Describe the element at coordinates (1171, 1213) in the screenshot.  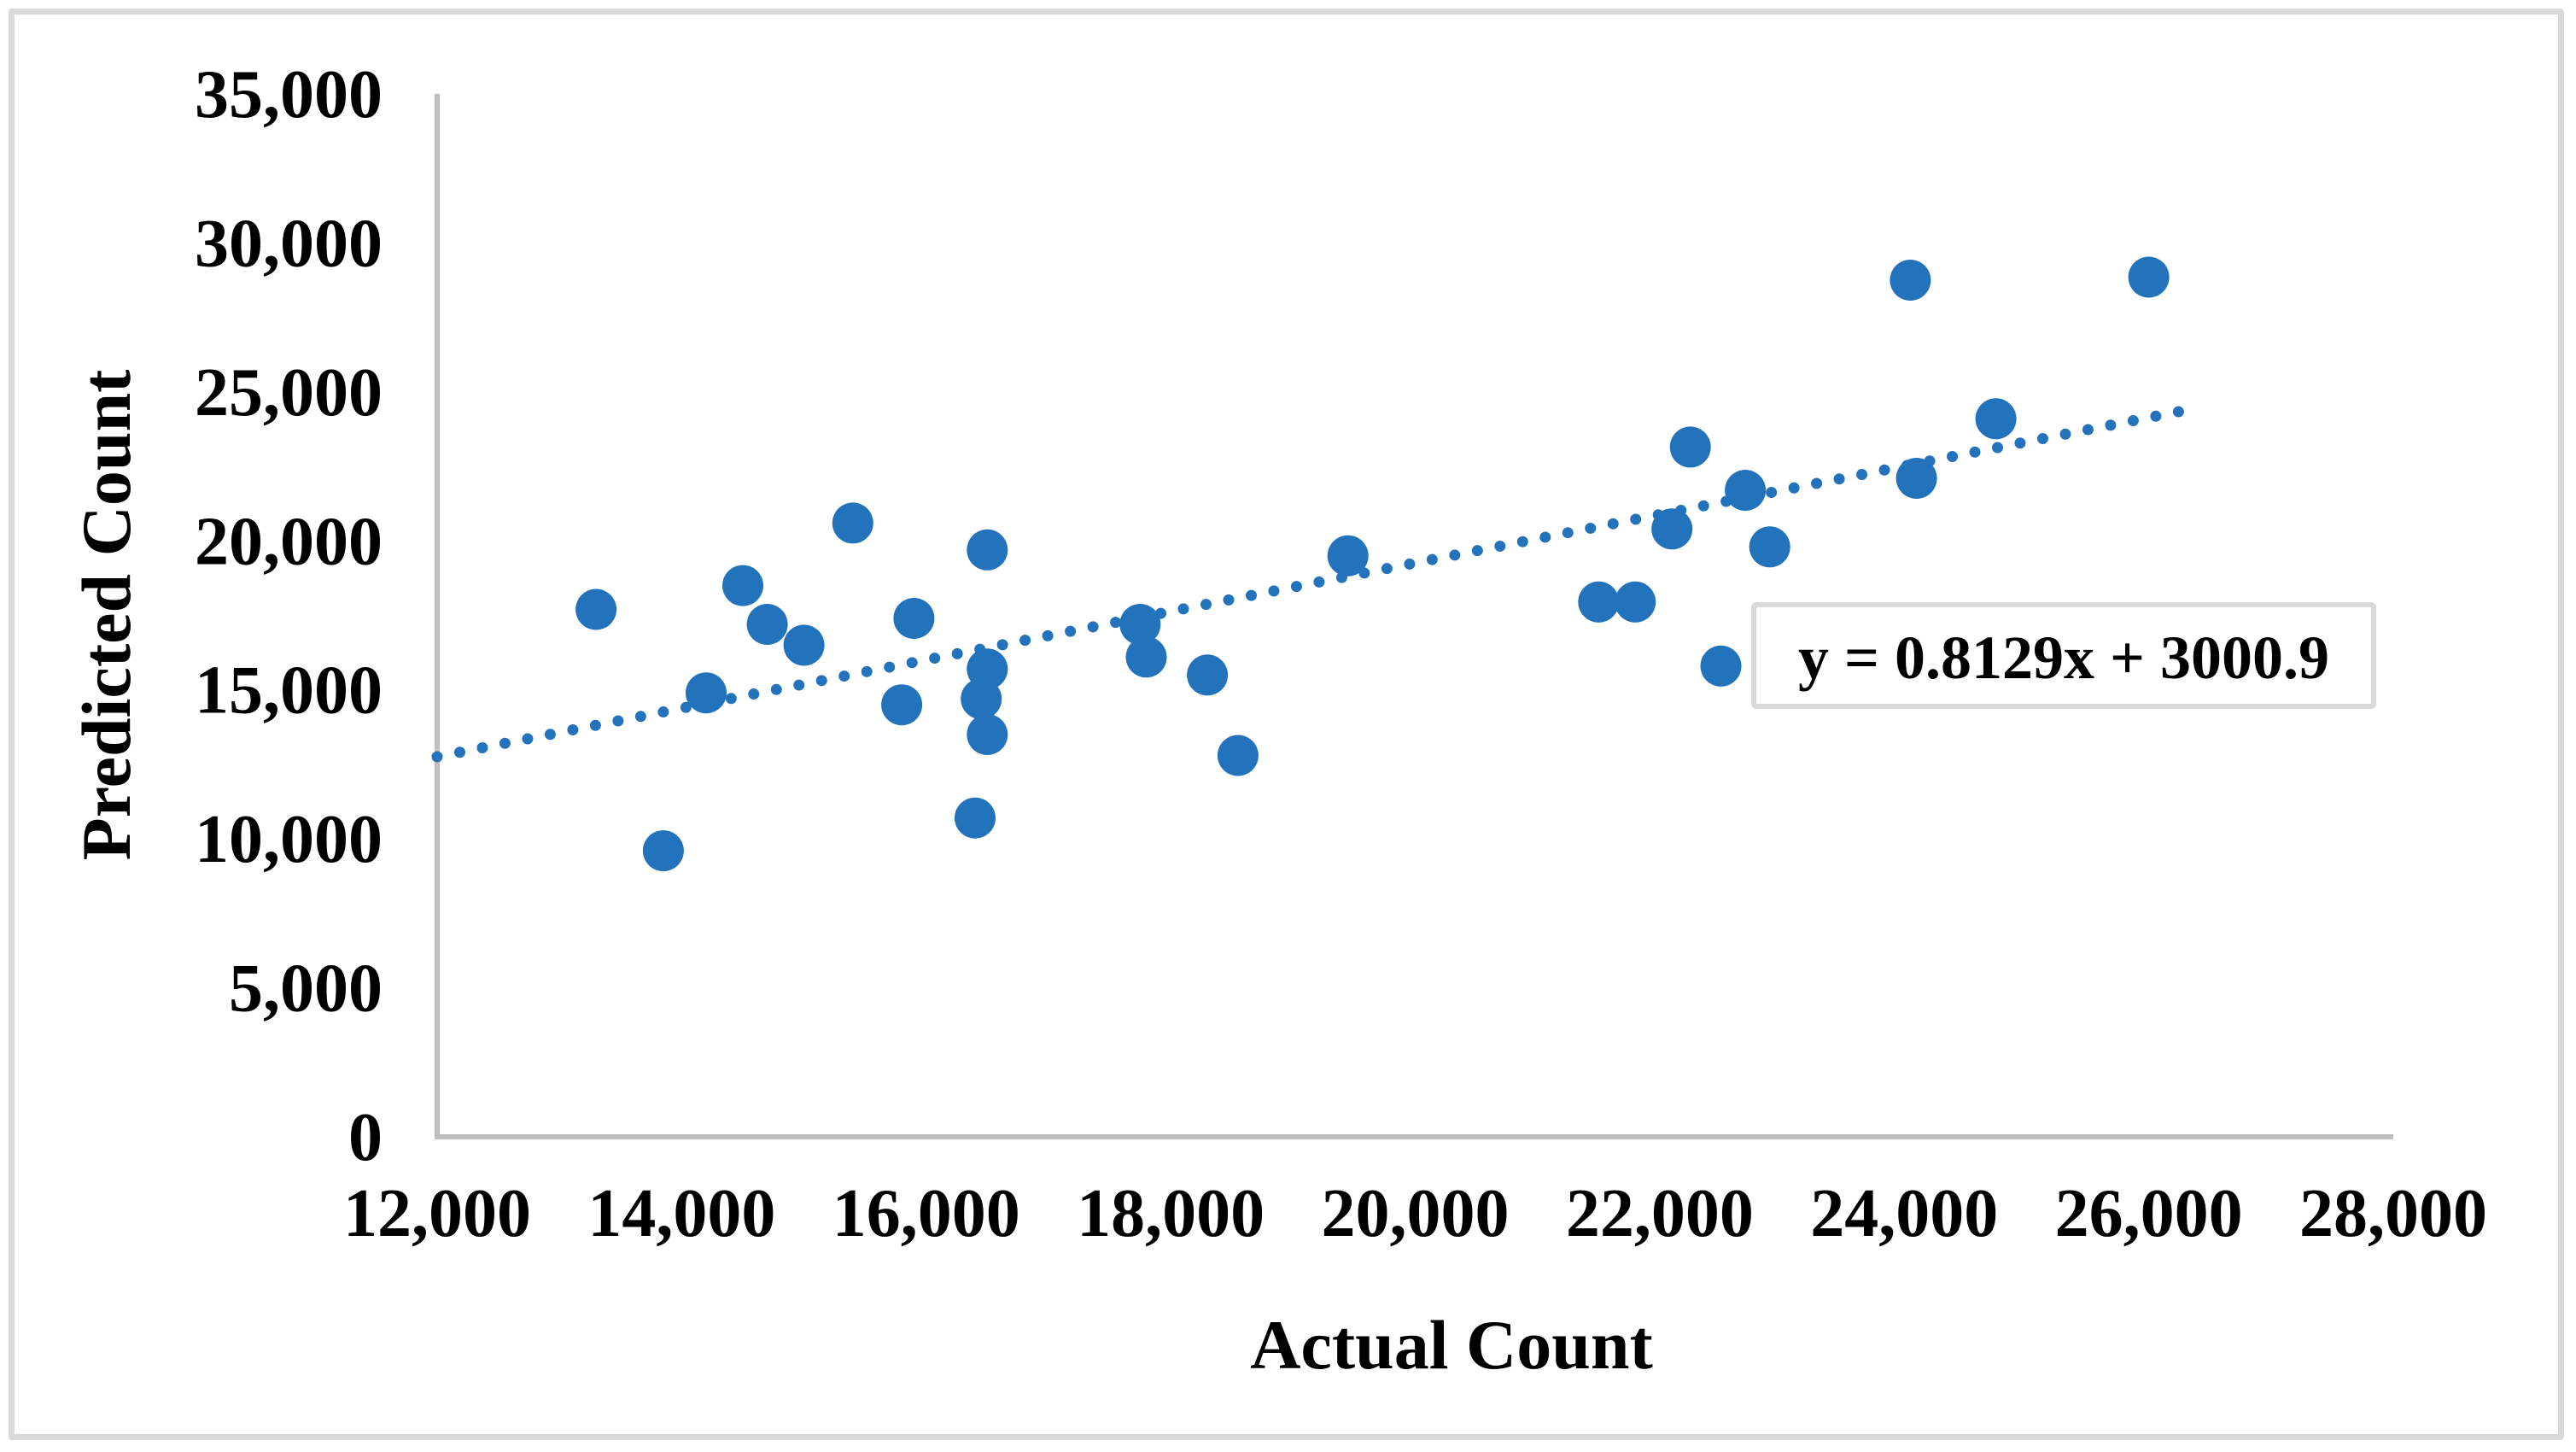
I see `x-tick-label: 18,000` at that location.